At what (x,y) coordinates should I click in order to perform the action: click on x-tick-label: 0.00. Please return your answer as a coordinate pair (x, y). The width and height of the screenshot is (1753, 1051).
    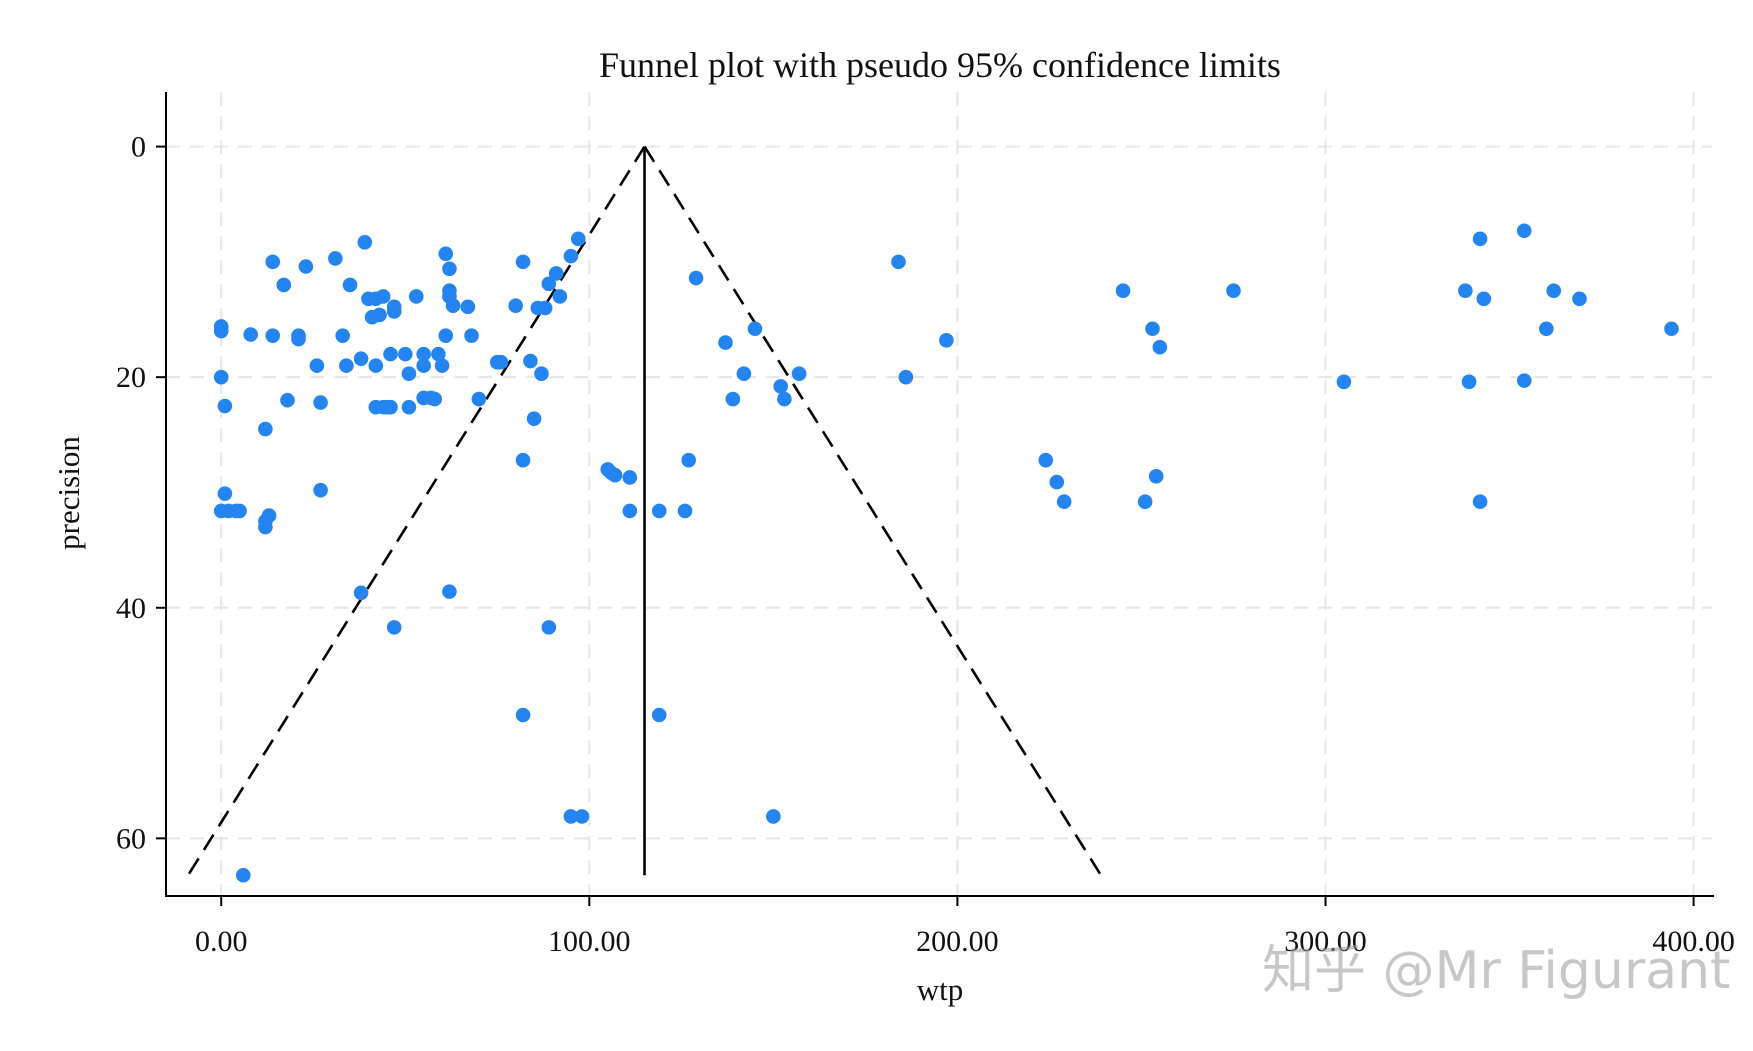
    Looking at the image, I should click on (221, 941).